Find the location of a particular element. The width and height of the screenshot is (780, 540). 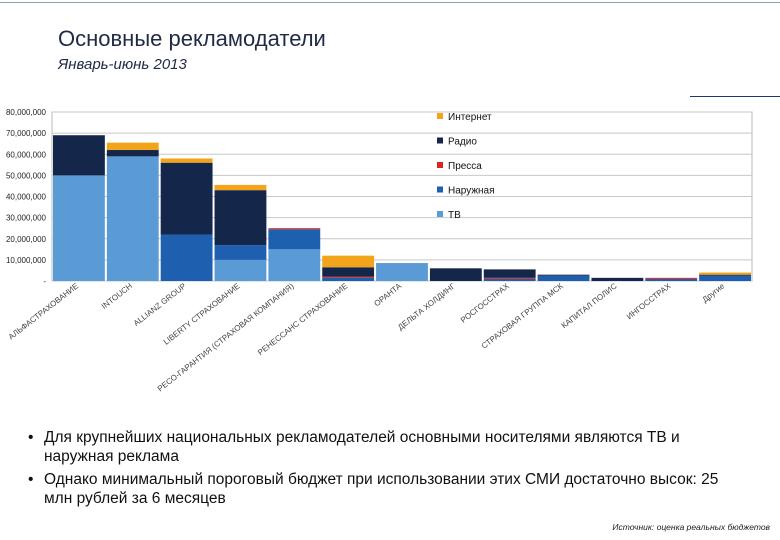

x-tick-label: INTOUCH is located at coordinates (117, 296).